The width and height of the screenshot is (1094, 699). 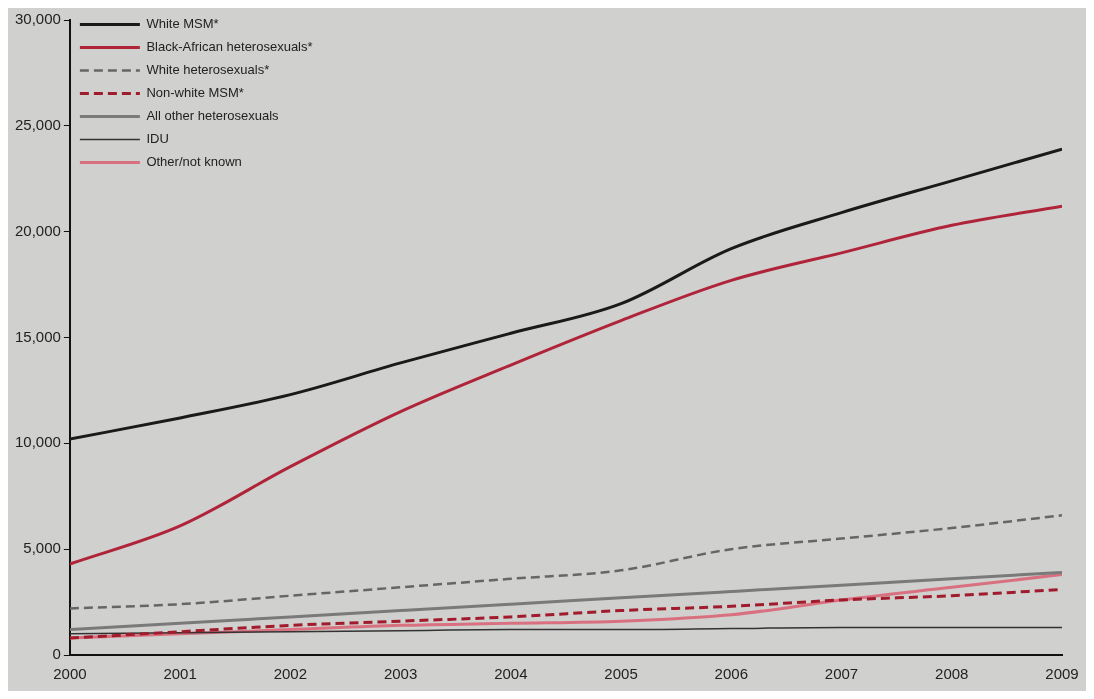 What do you see at coordinates (841, 674) in the screenshot?
I see `x-tick-label: 2007` at bounding box center [841, 674].